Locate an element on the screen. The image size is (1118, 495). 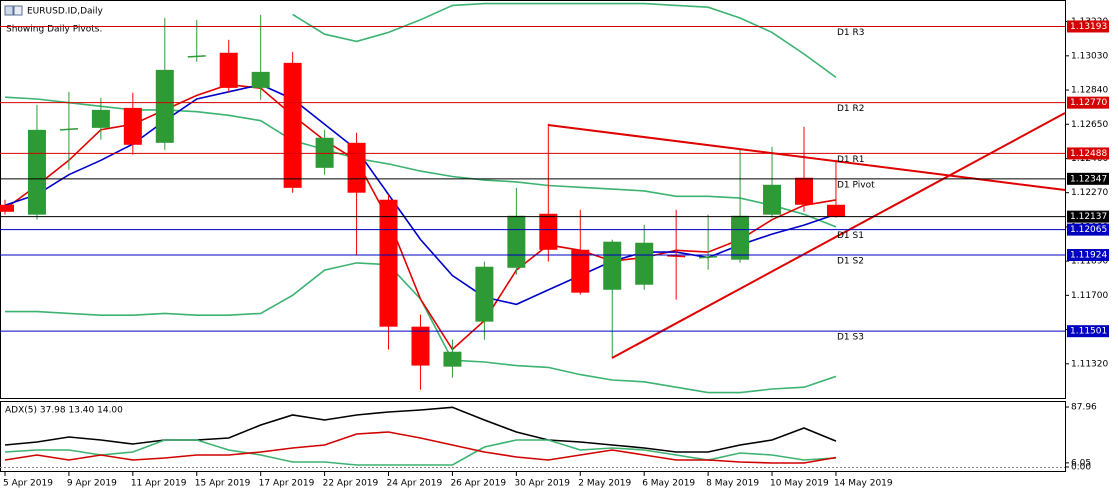
price-tag-label: 1.13193 is located at coordinates (1088, 27).